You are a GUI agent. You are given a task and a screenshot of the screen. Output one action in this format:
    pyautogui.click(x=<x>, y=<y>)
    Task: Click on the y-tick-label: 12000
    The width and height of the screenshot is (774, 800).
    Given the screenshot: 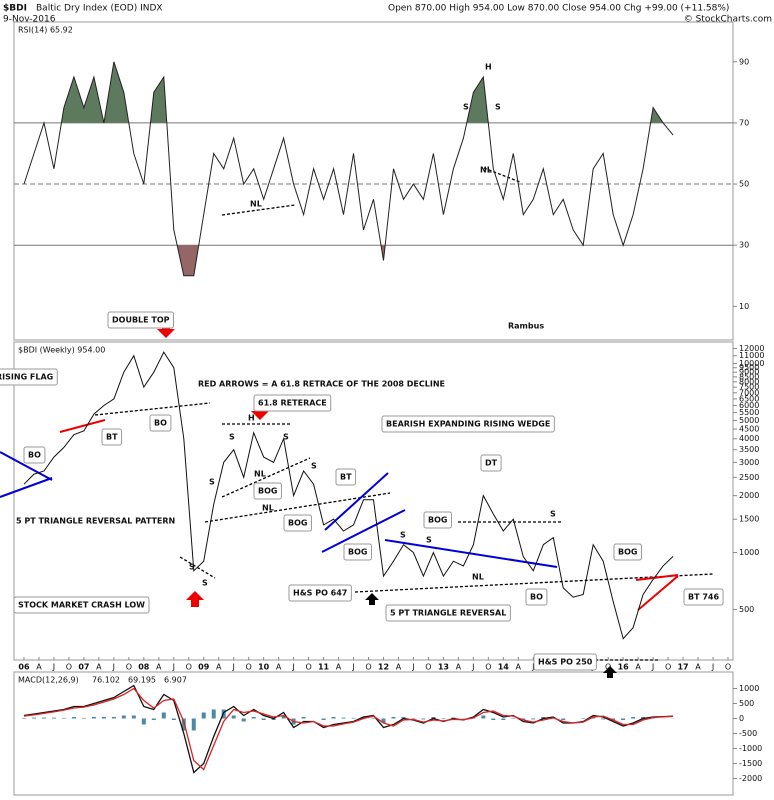 What is the action you would take?
    pyautogui.click(x=751, y=348)
    